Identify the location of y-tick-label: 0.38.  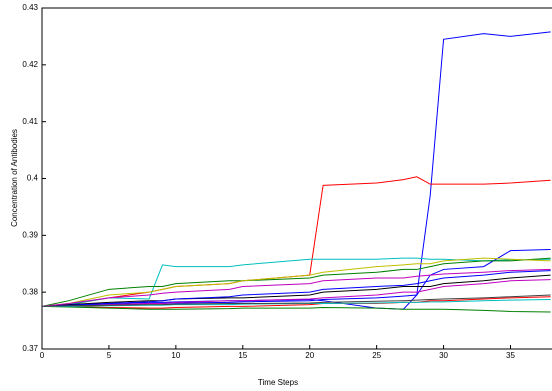
(30, 291).